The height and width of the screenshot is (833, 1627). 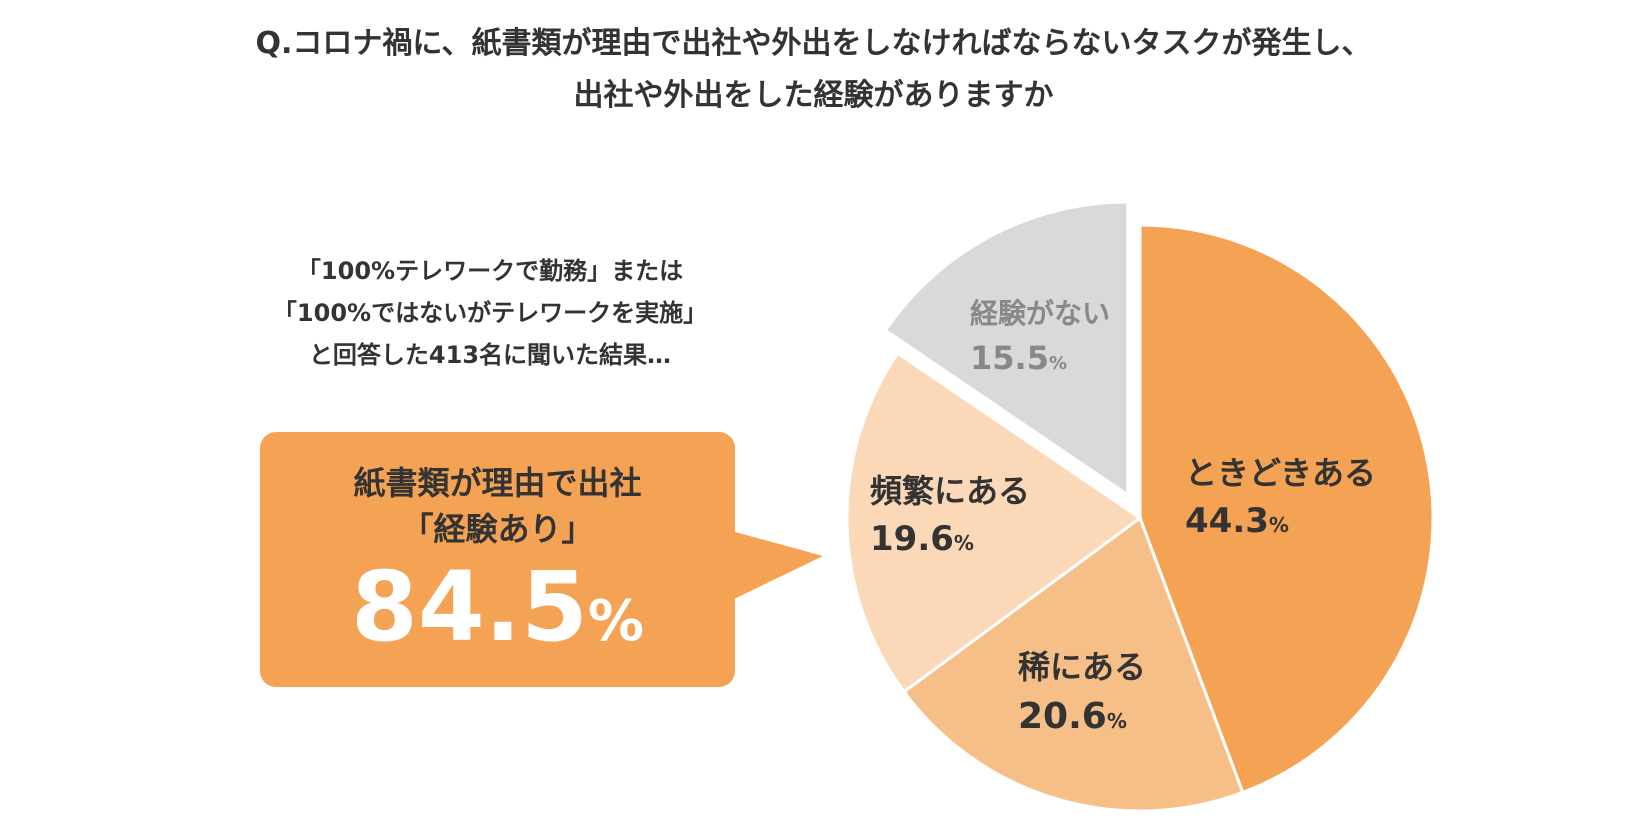 I want to click on callout-value: 84.5%, so click(x=497, y=614).